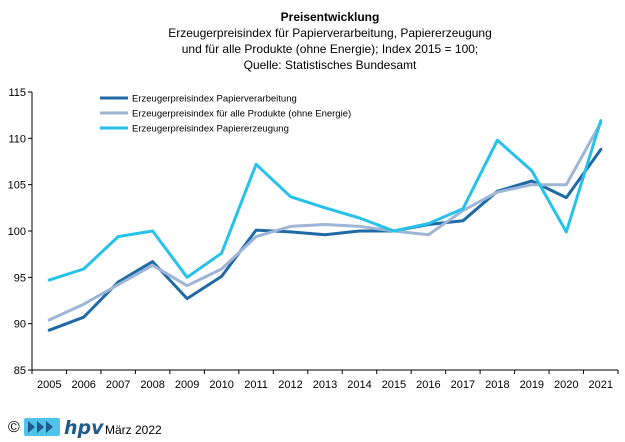 The image size is (625, 442). What do you see at coordinates (330, 65) in the screenshot?
I see `chart-subtitle-line-3: Quelle: Statistisches Bundesamt` at bounding box center [330, 65].